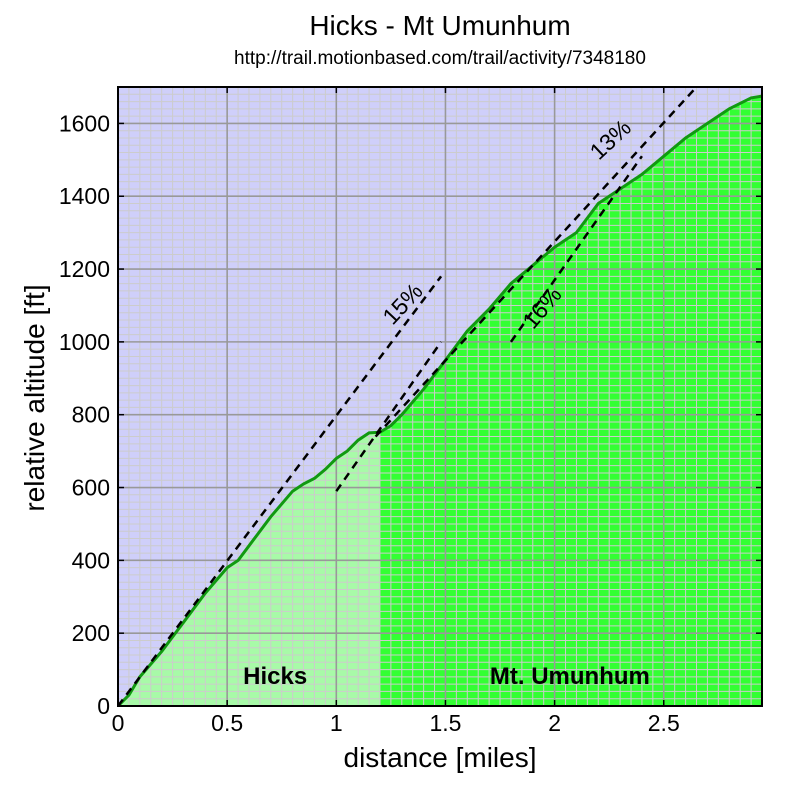 This screenshot has height=785, width=785. I want to click on x-tick-label: 2.5, so click(664, 723).